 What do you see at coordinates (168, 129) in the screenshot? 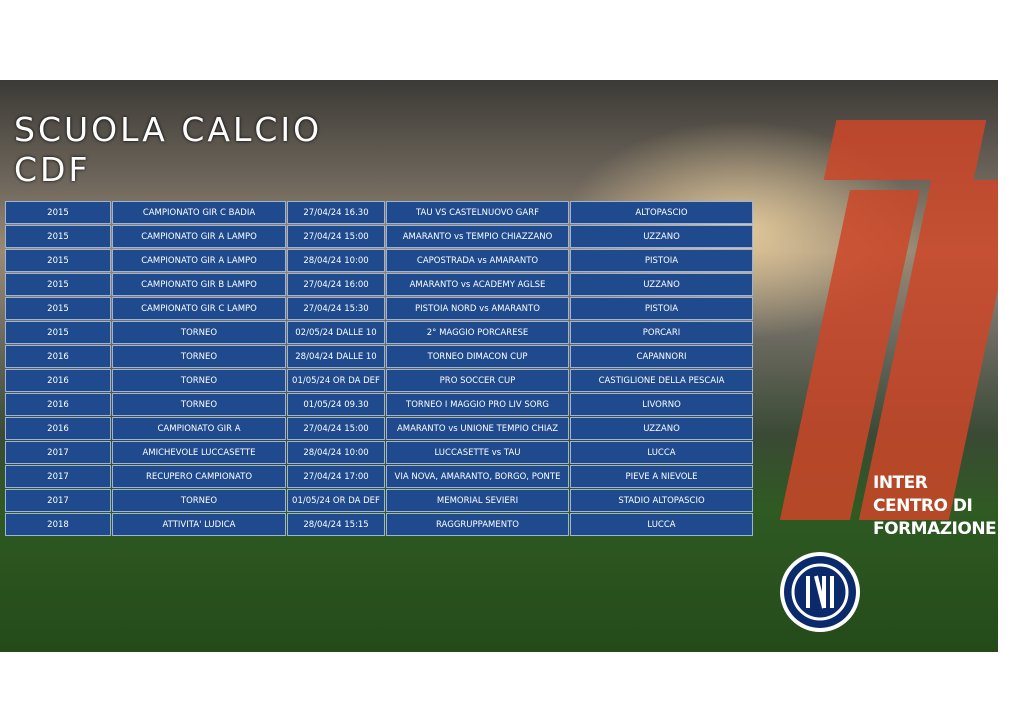
I see `title-line: SCUOLA CALCIO` at bounding box center [168, 129].